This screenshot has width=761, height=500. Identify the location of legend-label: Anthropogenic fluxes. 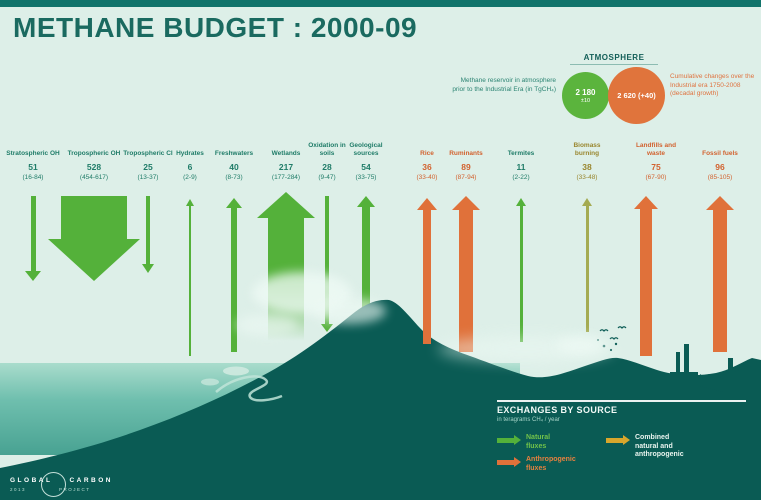
(551, 464).